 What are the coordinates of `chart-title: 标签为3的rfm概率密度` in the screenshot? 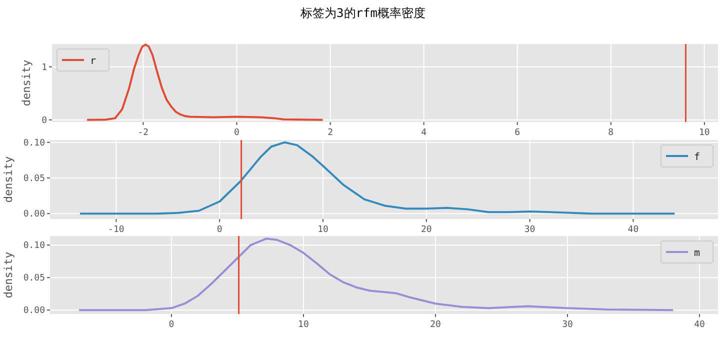 It's located at (363, 13).